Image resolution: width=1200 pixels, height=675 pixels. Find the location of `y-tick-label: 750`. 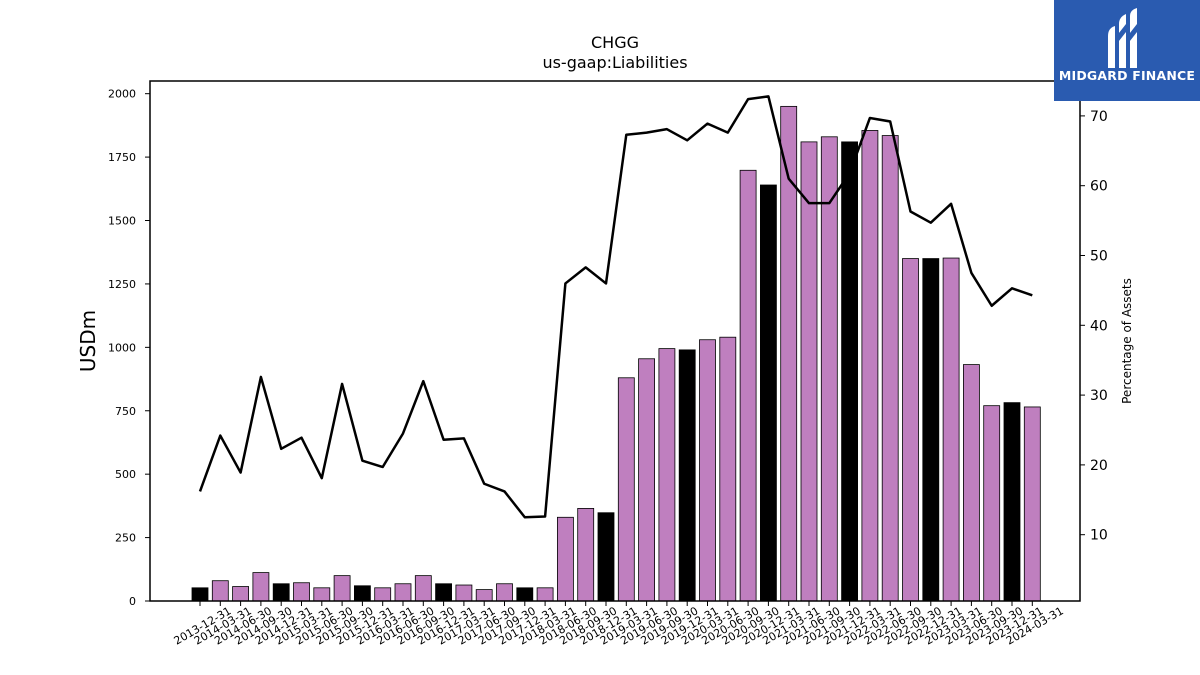

y-tick-label: 750 is located at coordinates (125, 411).